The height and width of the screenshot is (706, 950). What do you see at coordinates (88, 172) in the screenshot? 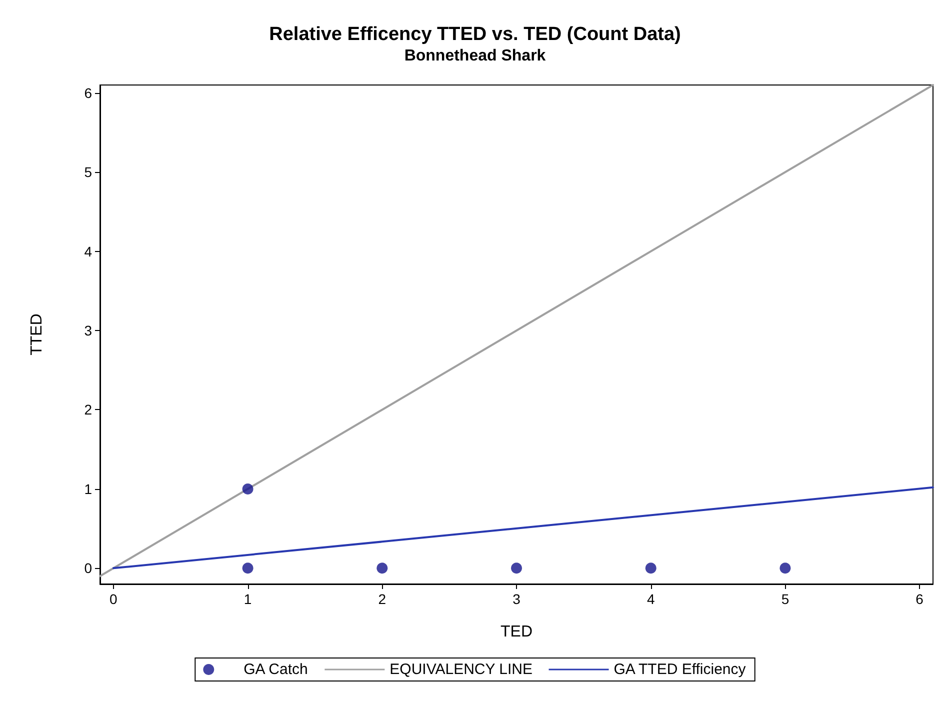
I see `y-tick-label: 5` at bounding box center [88, 172].